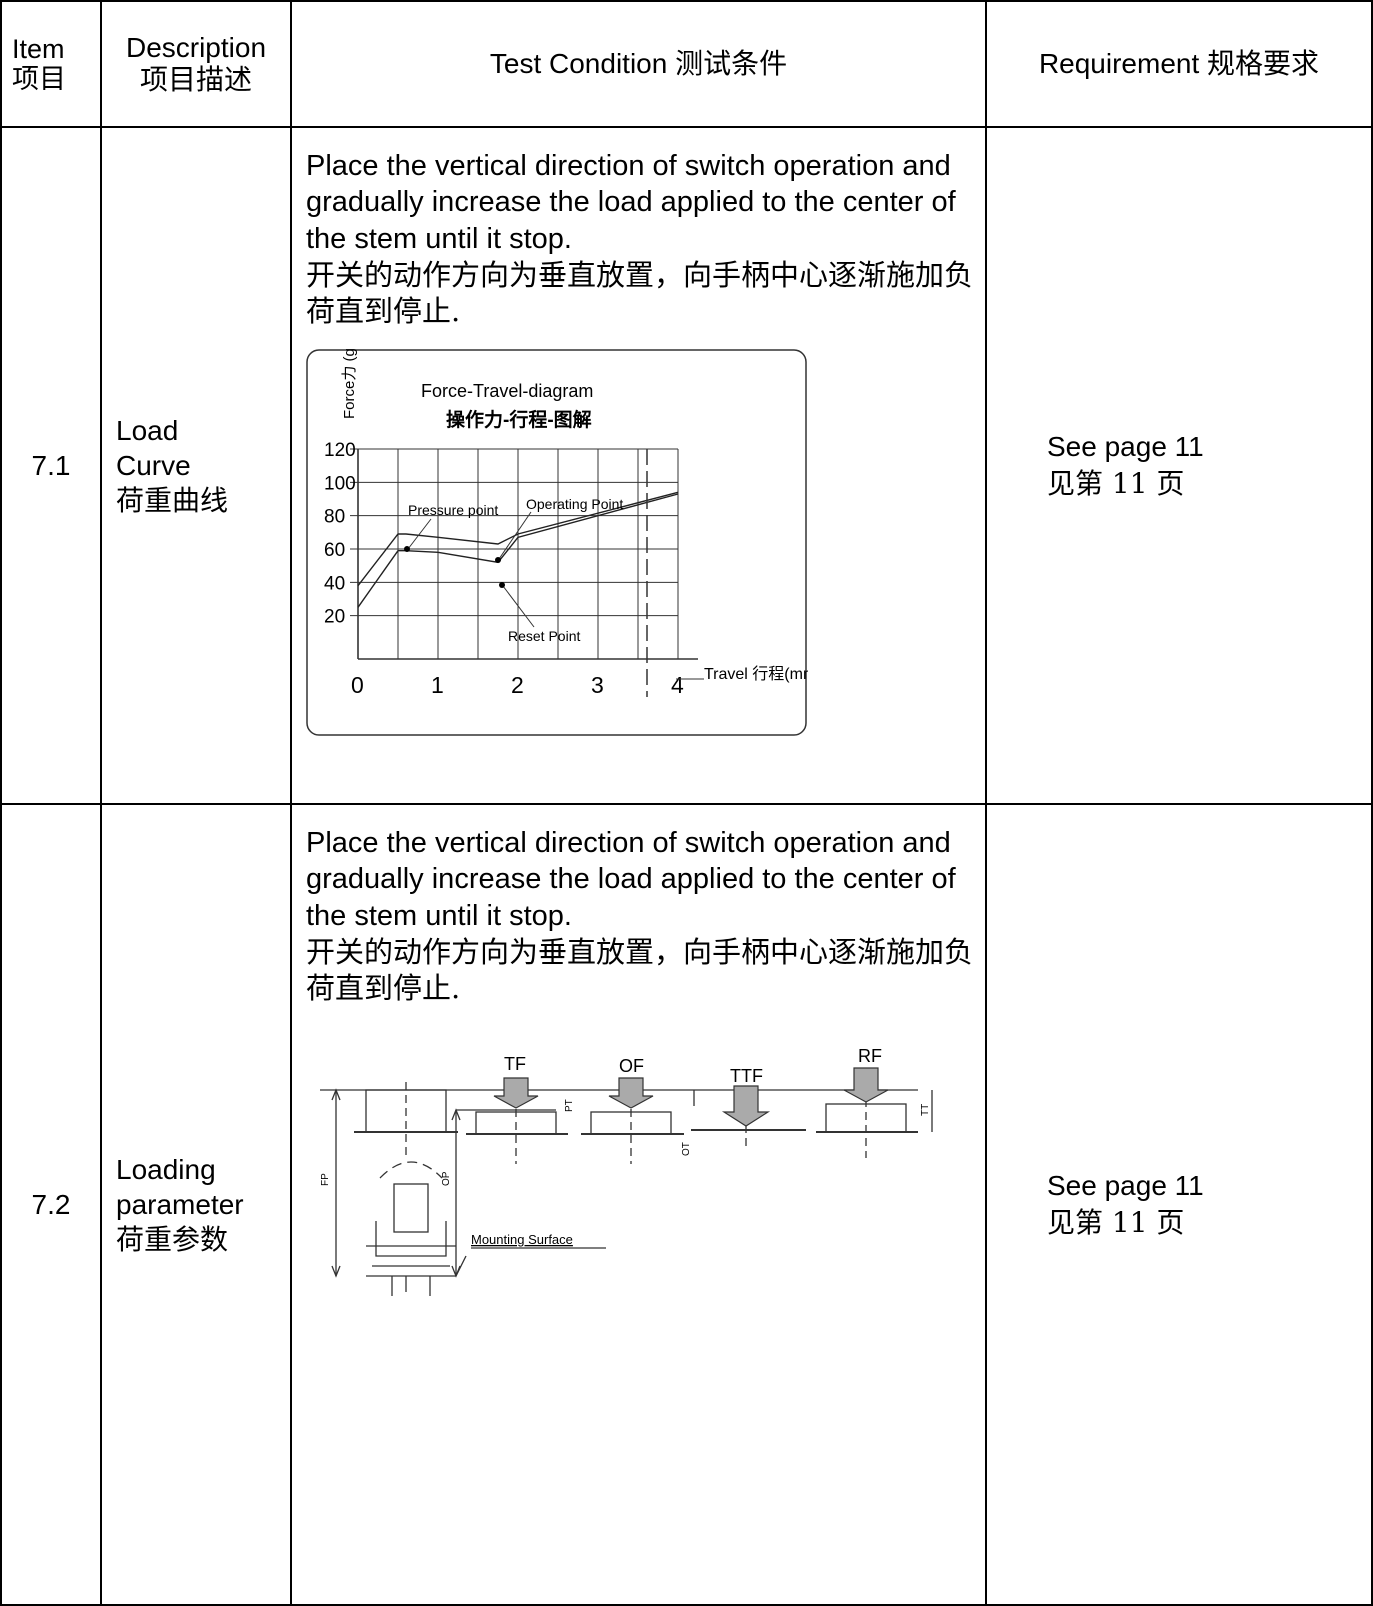 This screenshot has width=1373, height=1606. I want to click on switch-housing, so click(411, 1249).